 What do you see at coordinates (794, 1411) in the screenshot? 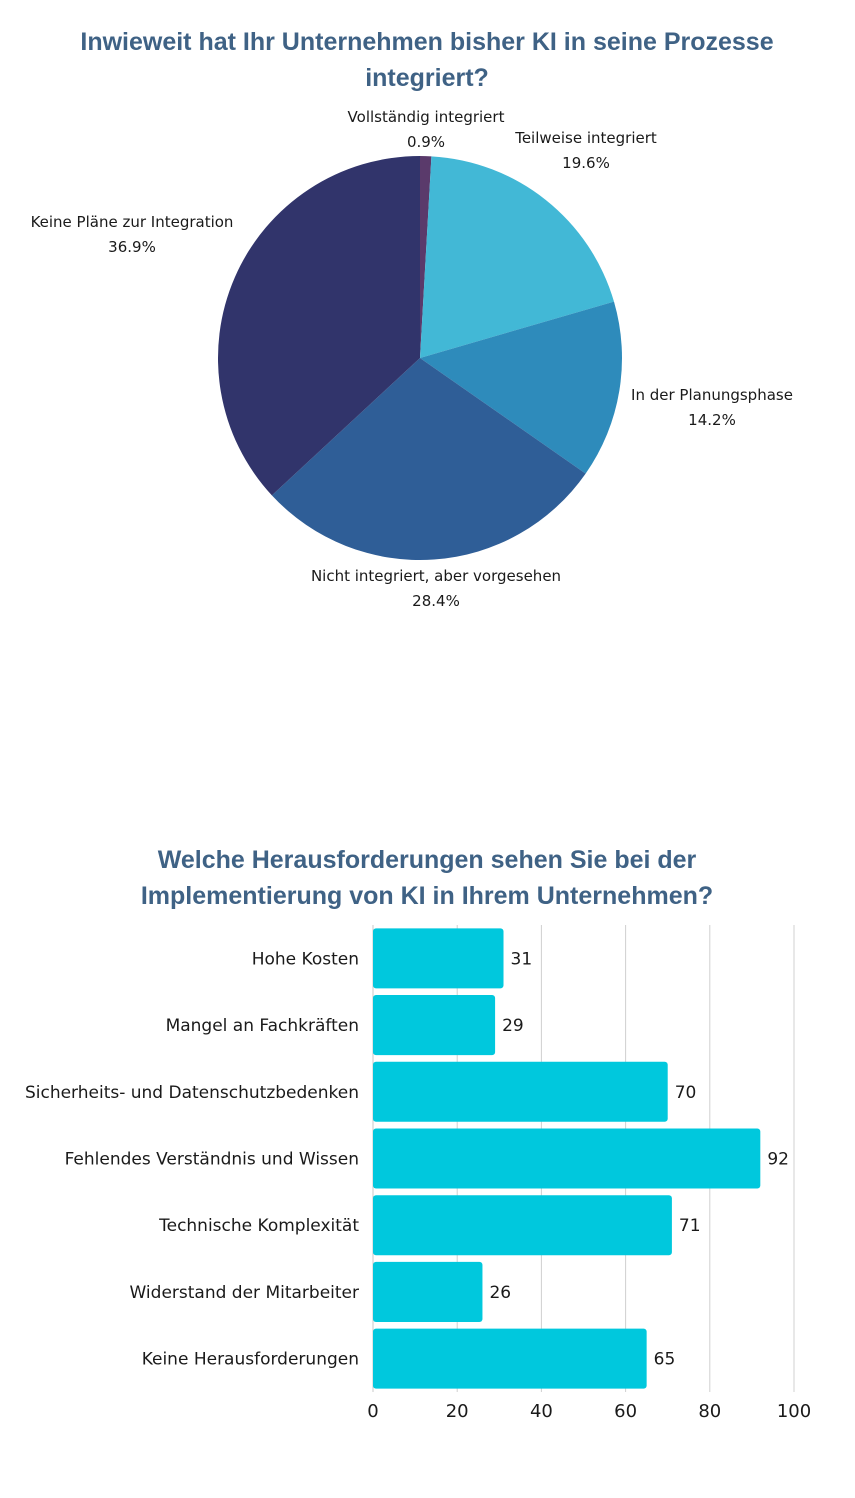
I see `x-tick-label-100: 100` at bounding box center [794, 1411].